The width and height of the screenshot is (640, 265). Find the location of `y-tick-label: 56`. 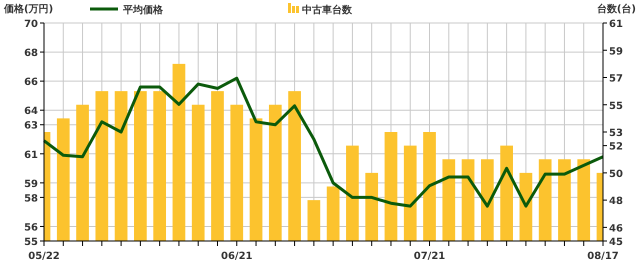

y-tick-label: 56 is located at coordinates (31, 228).